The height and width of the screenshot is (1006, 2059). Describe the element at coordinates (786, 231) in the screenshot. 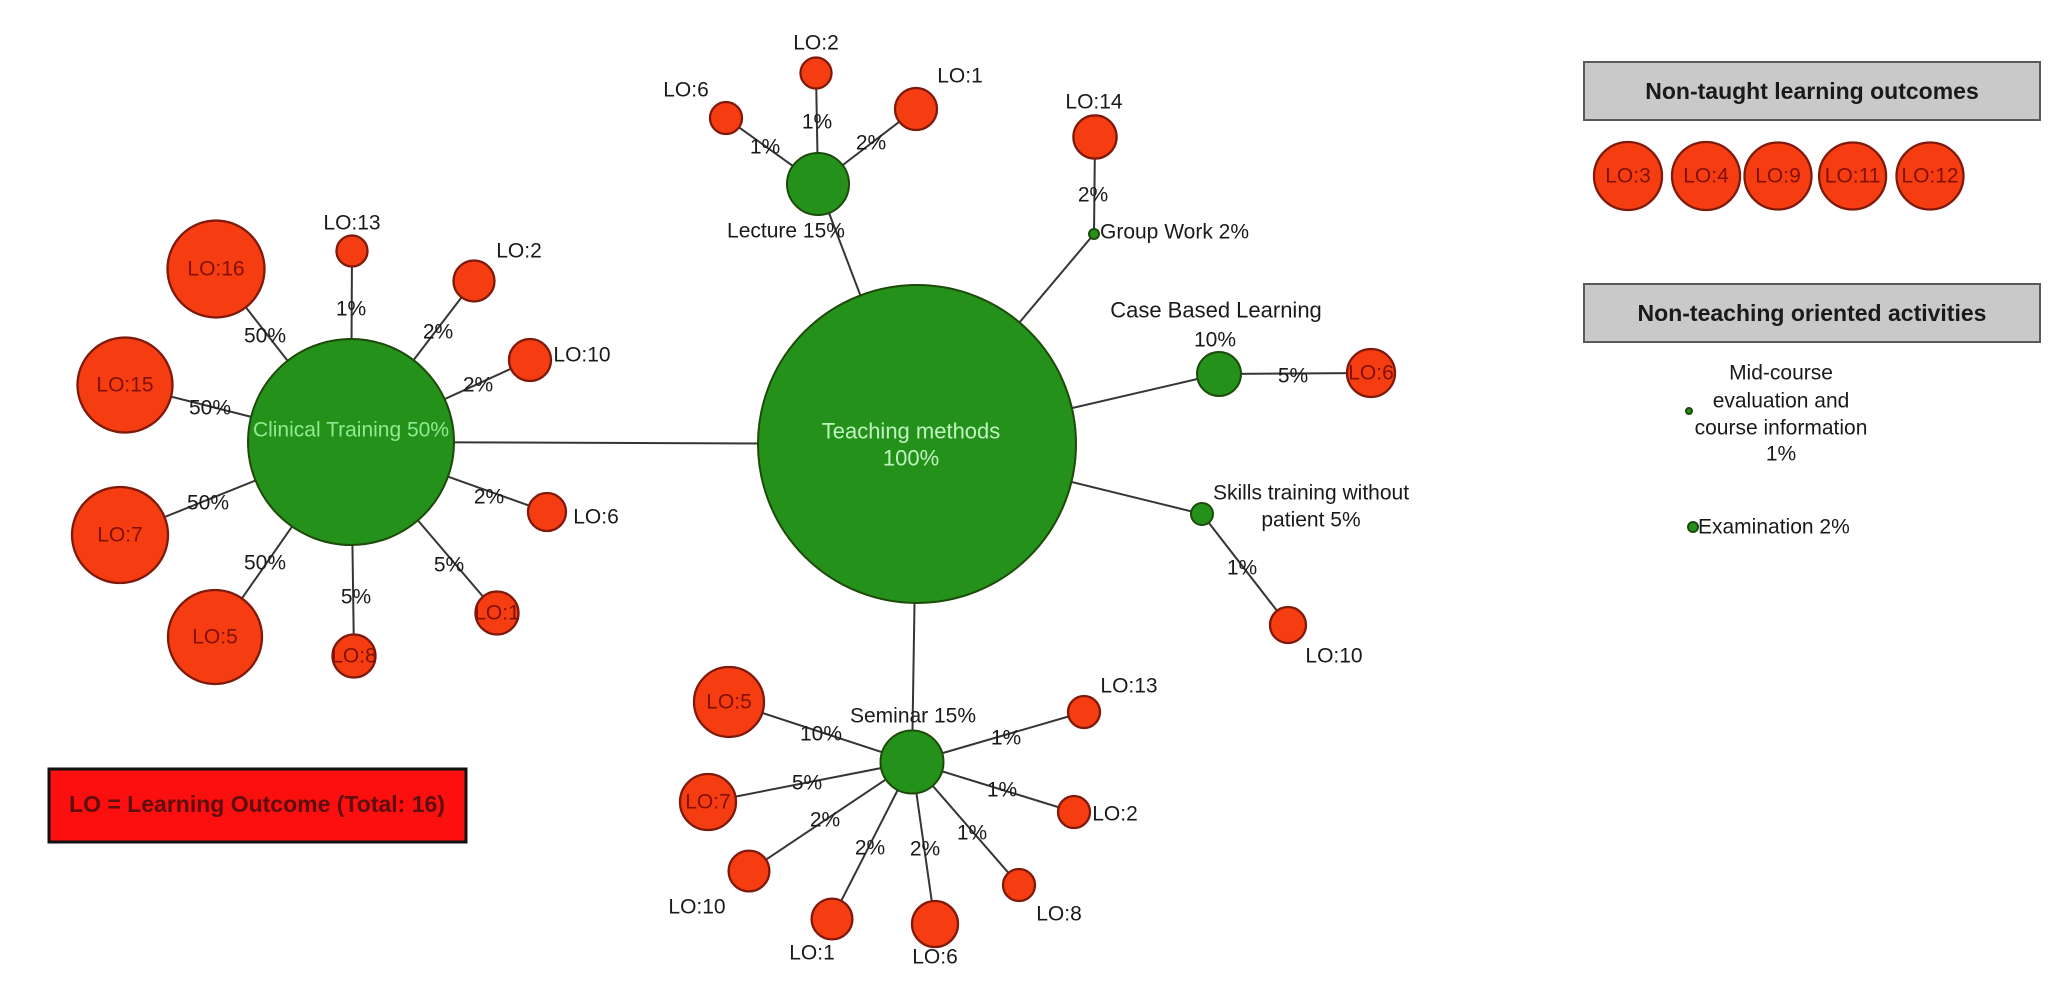

I see `svg-text: Lecture 15%` at that location.